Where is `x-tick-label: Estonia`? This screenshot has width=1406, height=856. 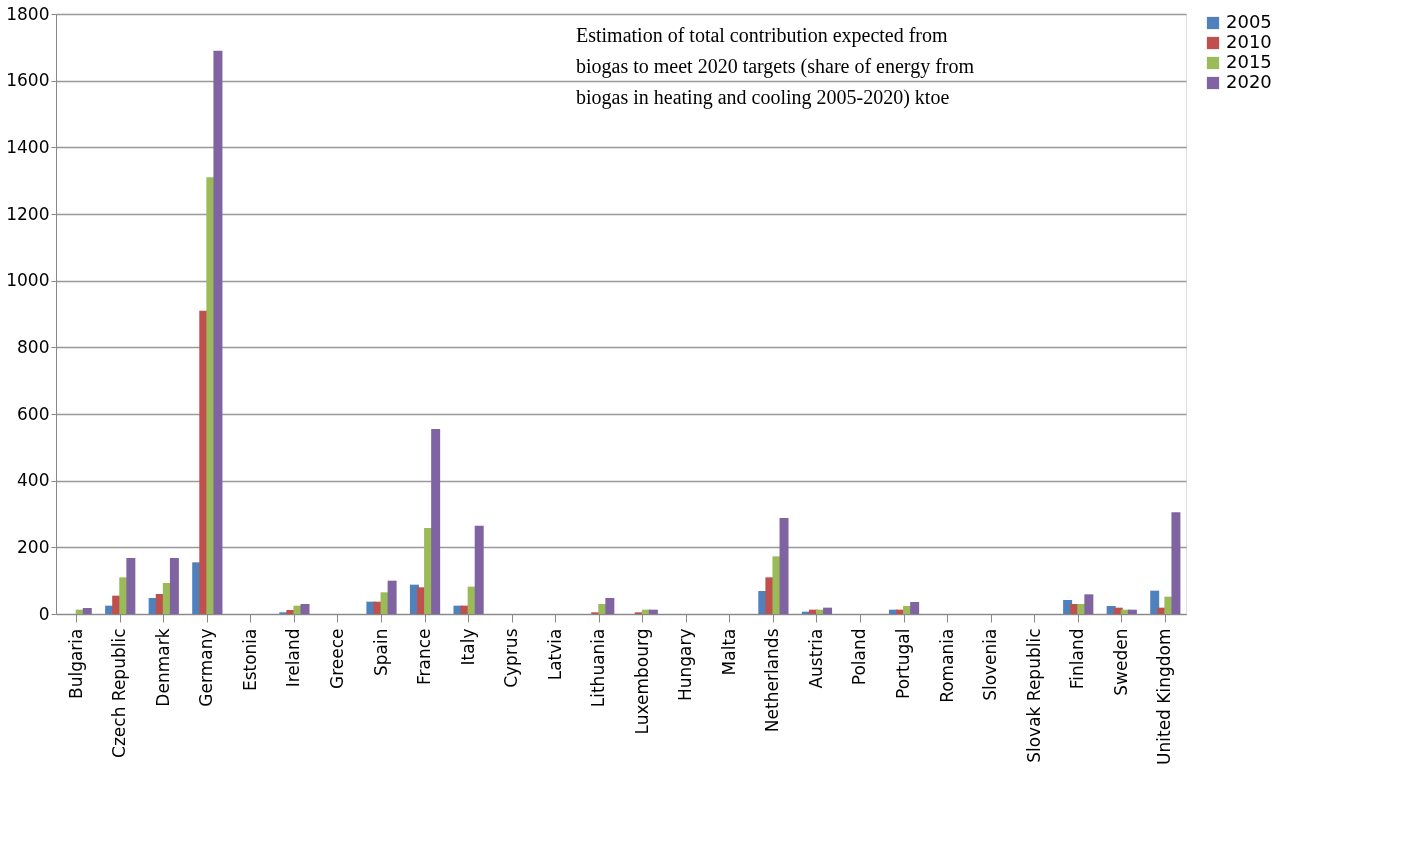
x-tick-label: Estonia is located at coordinates (249, 660).